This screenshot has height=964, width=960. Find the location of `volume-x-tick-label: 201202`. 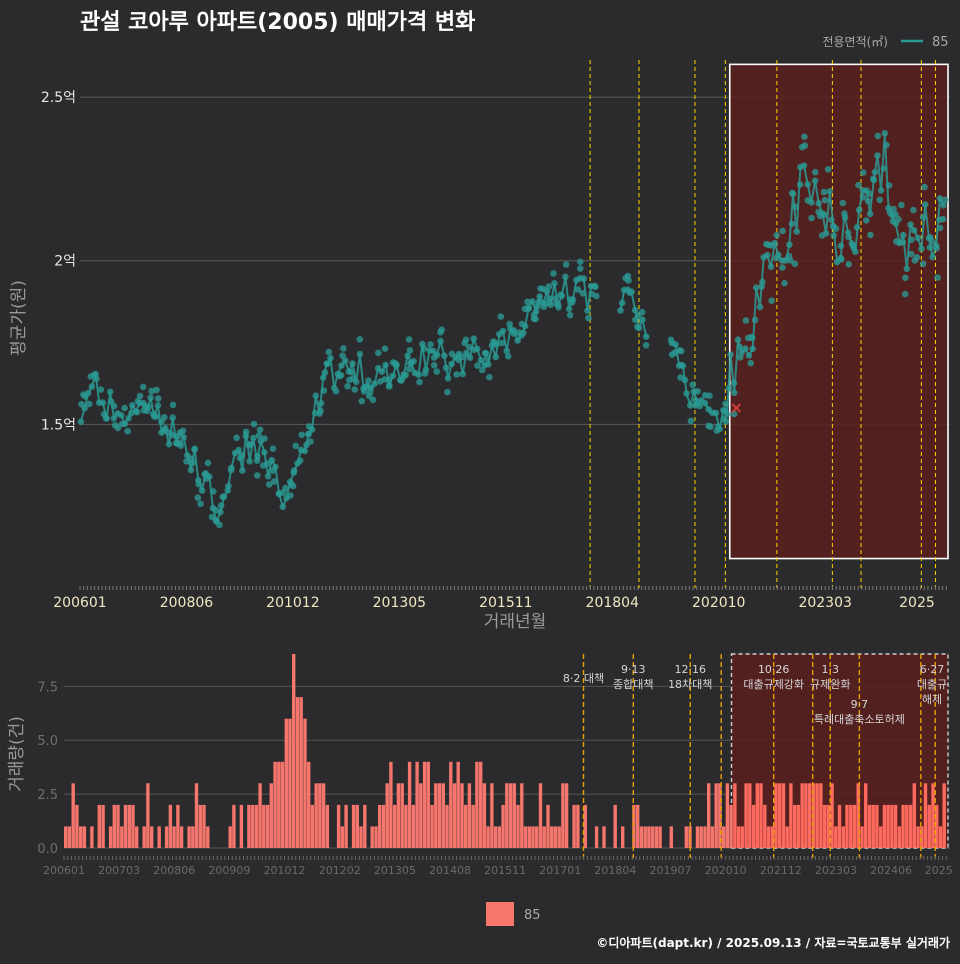

volume-x-tick-label: 201202 is located at coordinates (340, 870).